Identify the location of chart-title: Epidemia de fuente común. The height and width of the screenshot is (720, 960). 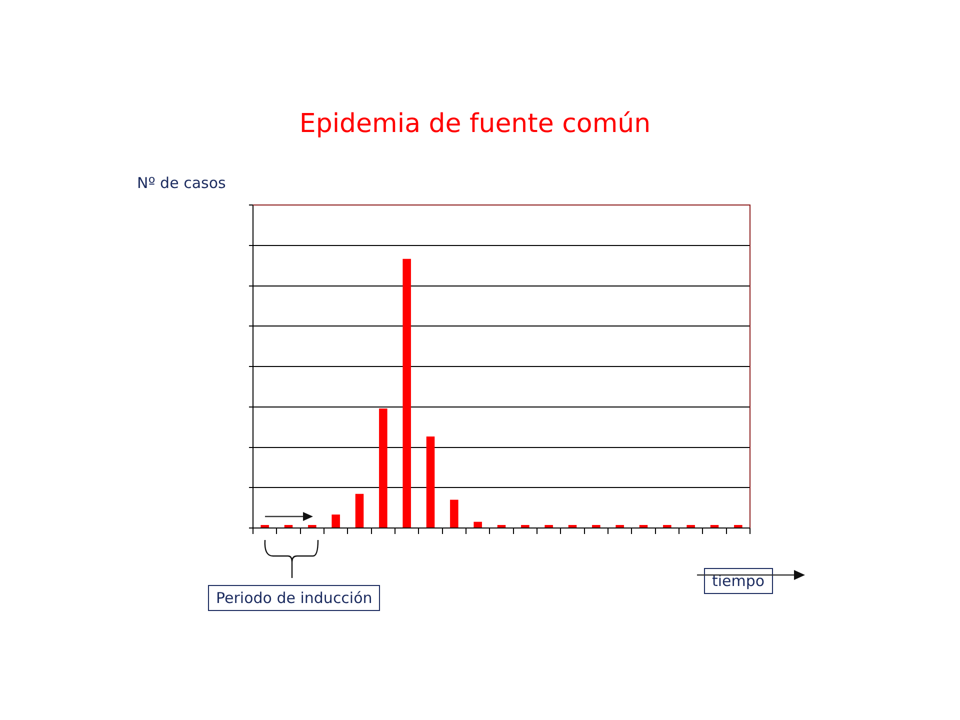
(475, 123).